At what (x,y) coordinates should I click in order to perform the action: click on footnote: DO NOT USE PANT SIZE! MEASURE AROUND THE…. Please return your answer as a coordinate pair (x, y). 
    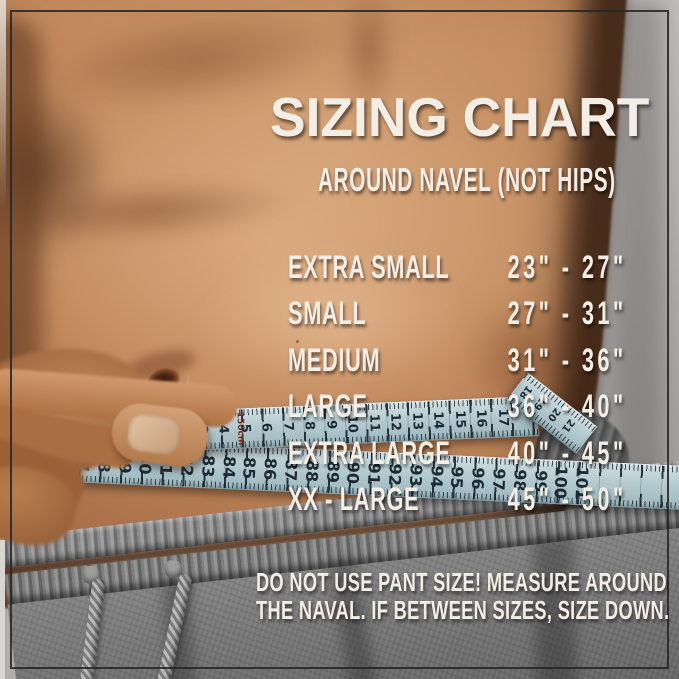
    Looking at the image, I should click on (462, 596).